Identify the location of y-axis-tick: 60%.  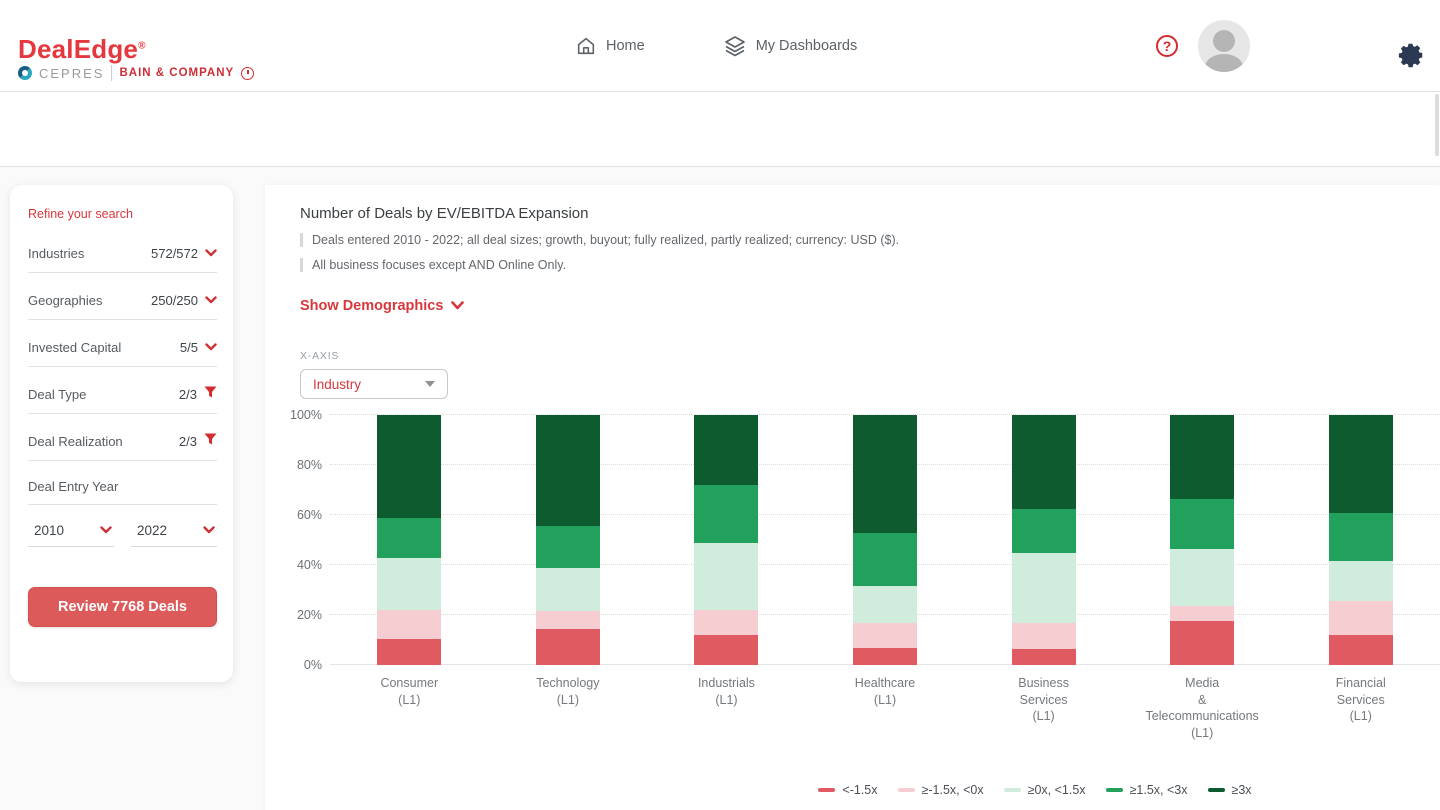
(309, 515).